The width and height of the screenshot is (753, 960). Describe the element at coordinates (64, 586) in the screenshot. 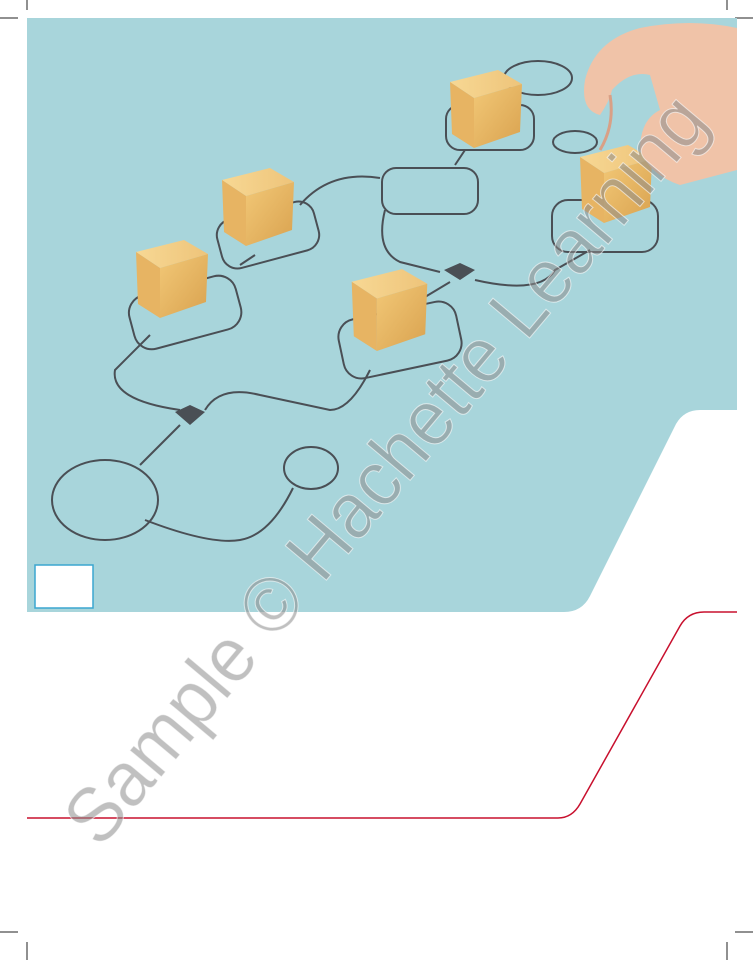

I see `label-box` at that location.